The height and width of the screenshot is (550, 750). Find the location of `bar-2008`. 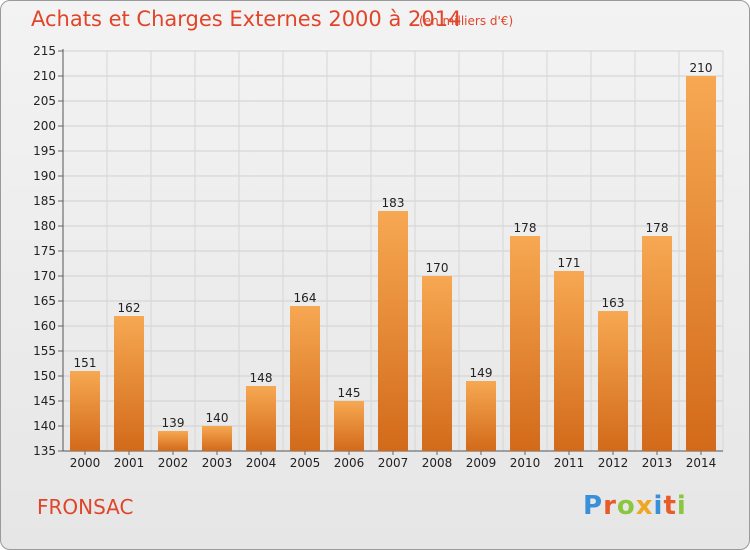

bar-2008 is located at coordinates (437, 363).